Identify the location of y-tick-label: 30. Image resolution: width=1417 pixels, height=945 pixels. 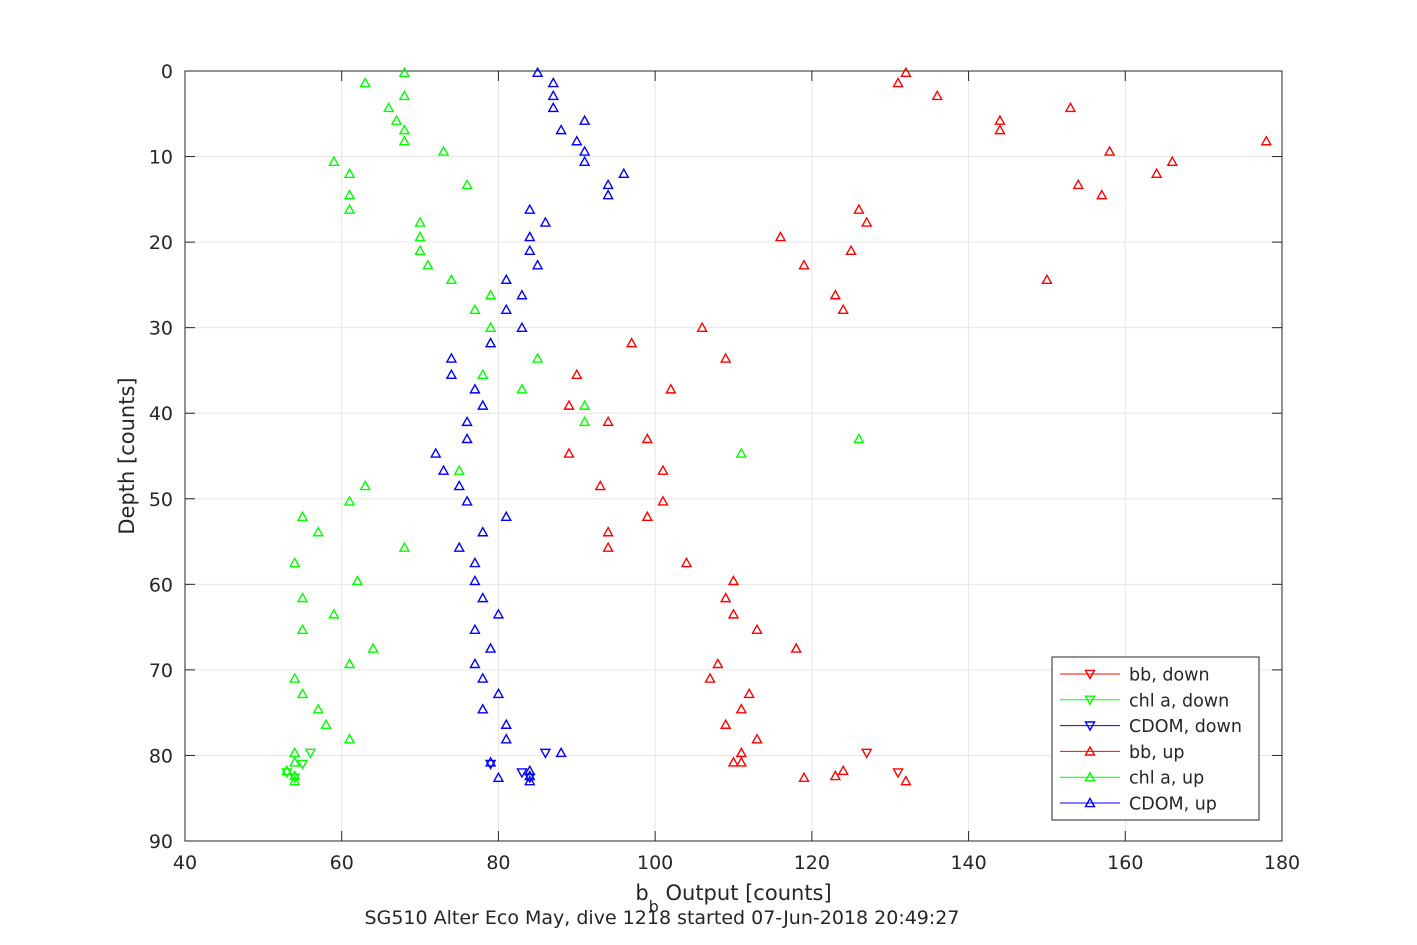
(161, 329).